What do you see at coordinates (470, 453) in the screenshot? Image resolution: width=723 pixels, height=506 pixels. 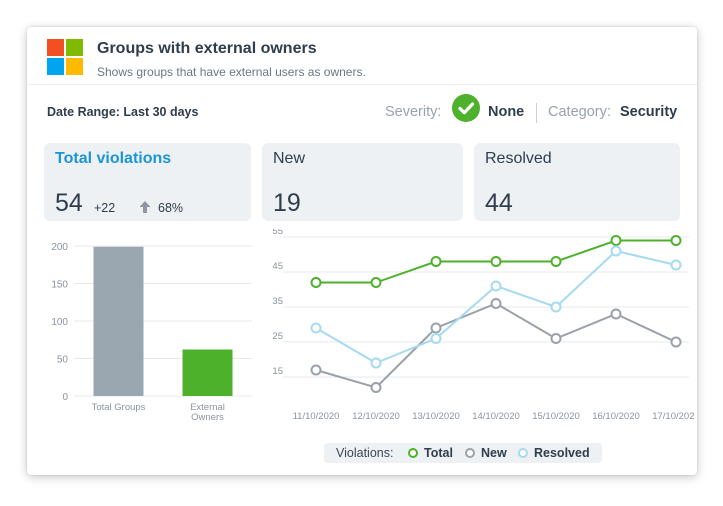 I see `legend-new-marker-icon` at bounding box center [470, 453].